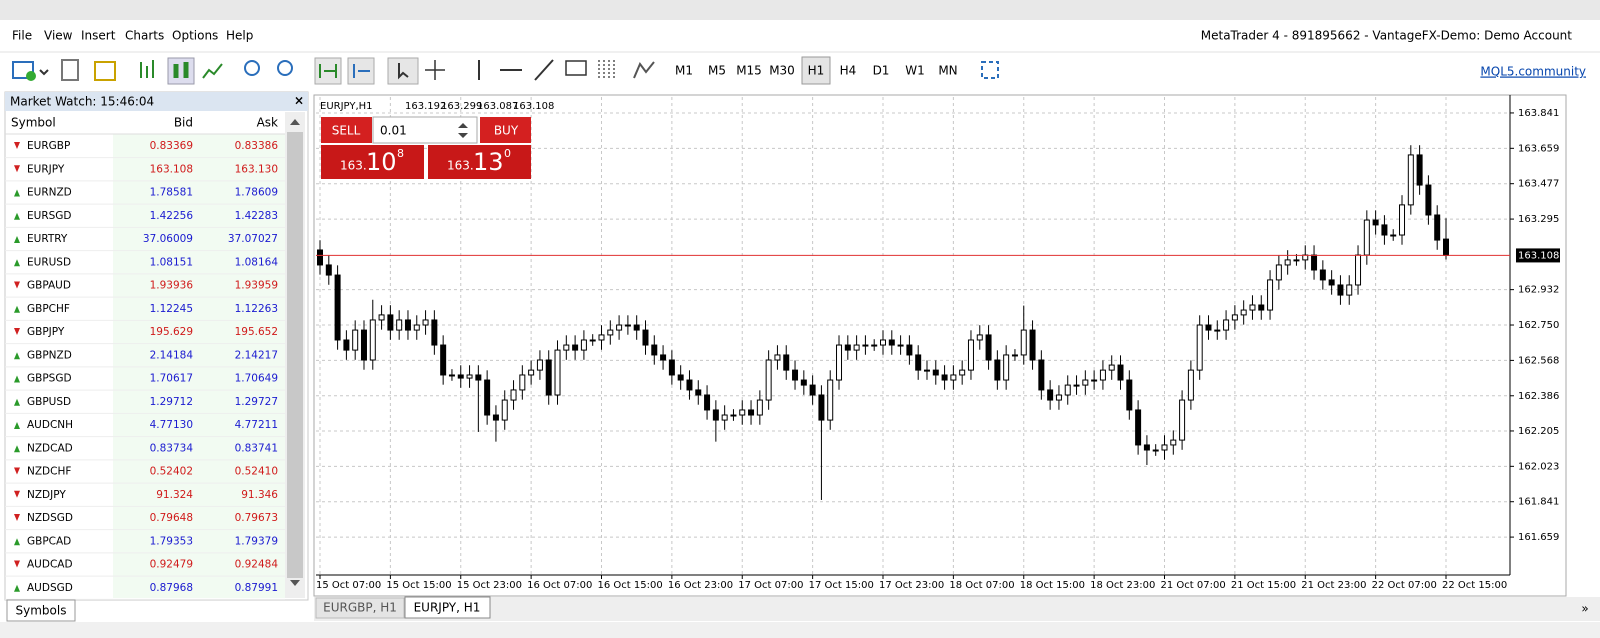  Describe the element at coordinates (50, 518) in the screenshot. I see `symbol: NZDSGD` at that location.